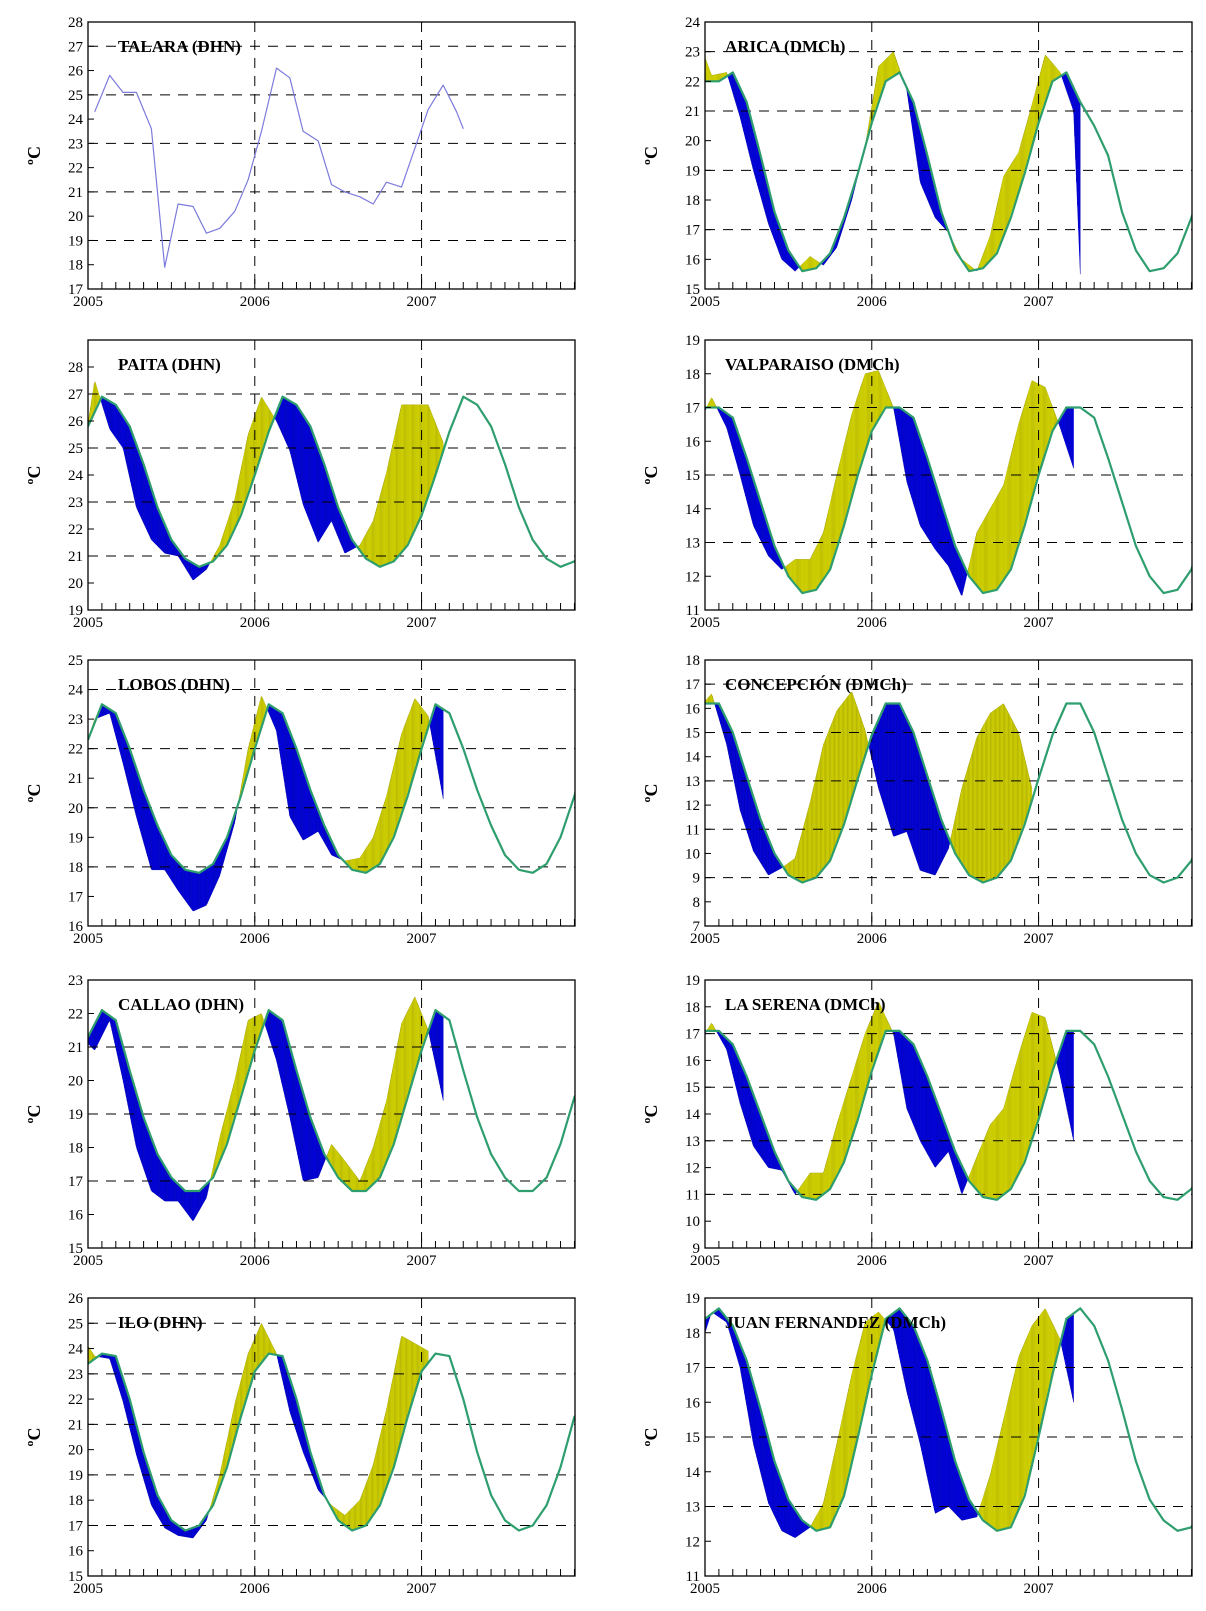  What do you see at coordinates (692, 854) in the screenshot?
I see `y-tick-label: 10` at bounding box center [692, 854].